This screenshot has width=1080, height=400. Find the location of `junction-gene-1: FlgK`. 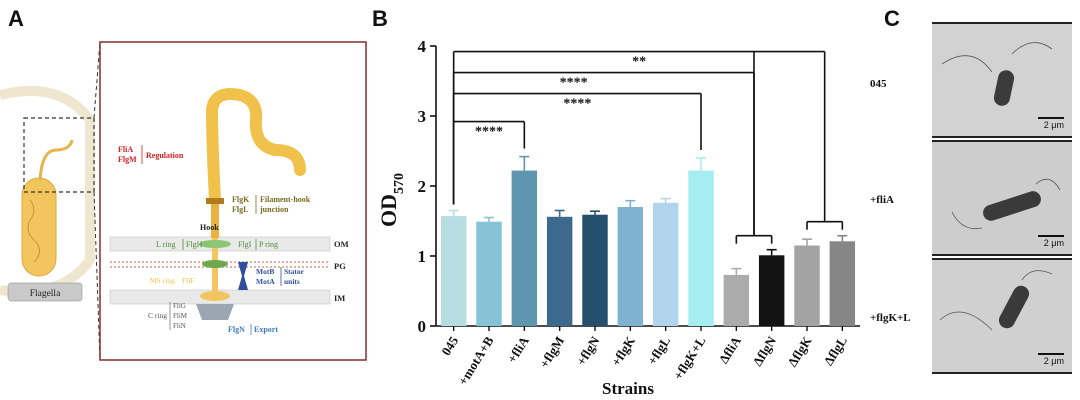

junction-gene-1: FlgK is located at coordinates (241, 199).